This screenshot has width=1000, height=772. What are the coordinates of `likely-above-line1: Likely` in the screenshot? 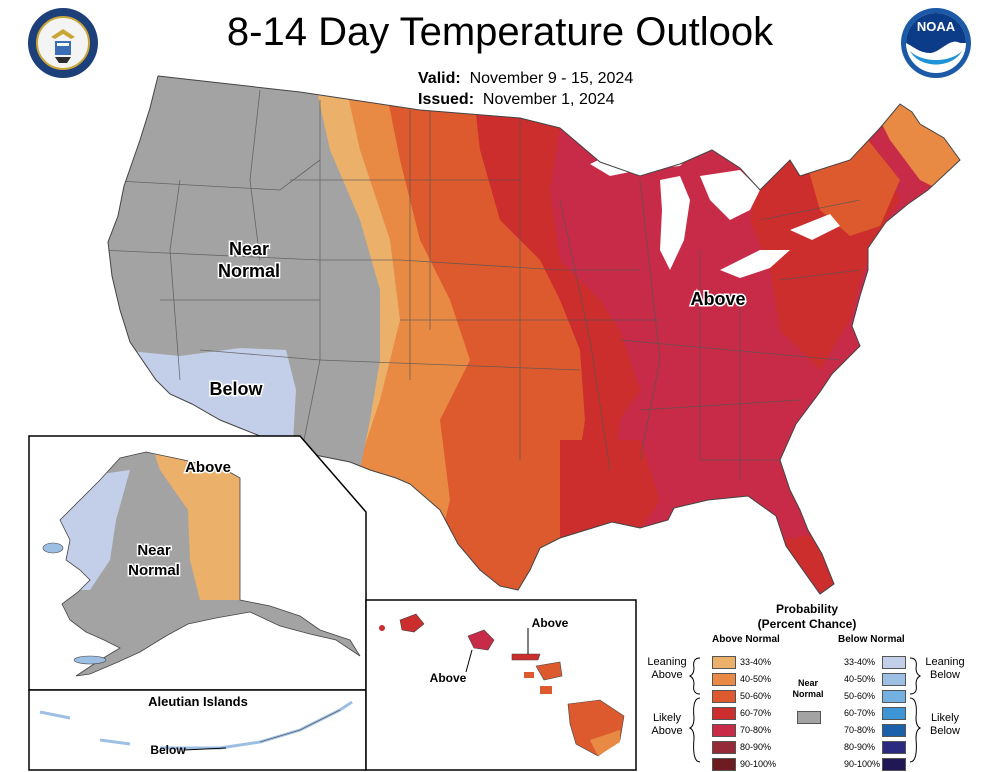 It's located at (667, 718).